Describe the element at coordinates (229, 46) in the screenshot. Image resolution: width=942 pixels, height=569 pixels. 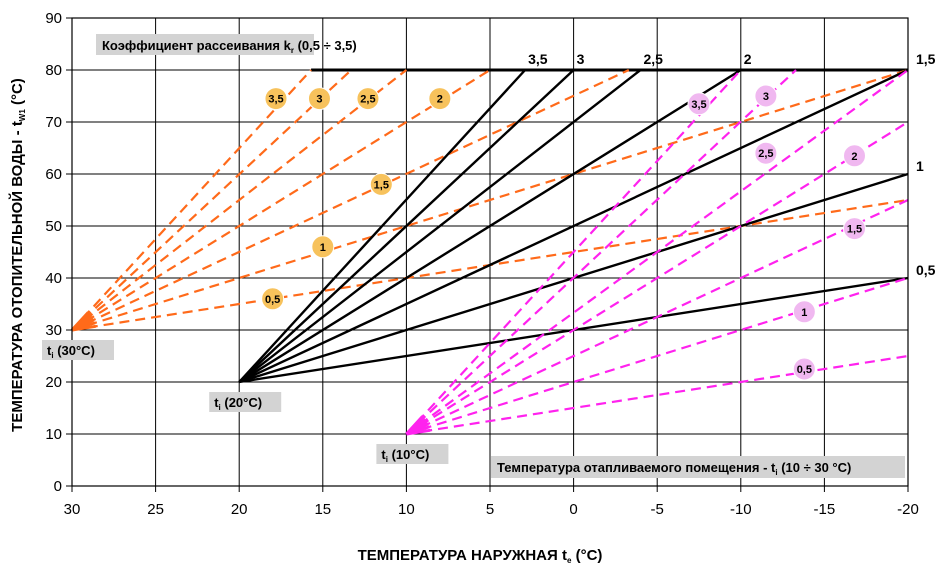
I see `coefficient-label: Коэффициент рассеивания kr (0,5 ÷ 3,5)` at that location.